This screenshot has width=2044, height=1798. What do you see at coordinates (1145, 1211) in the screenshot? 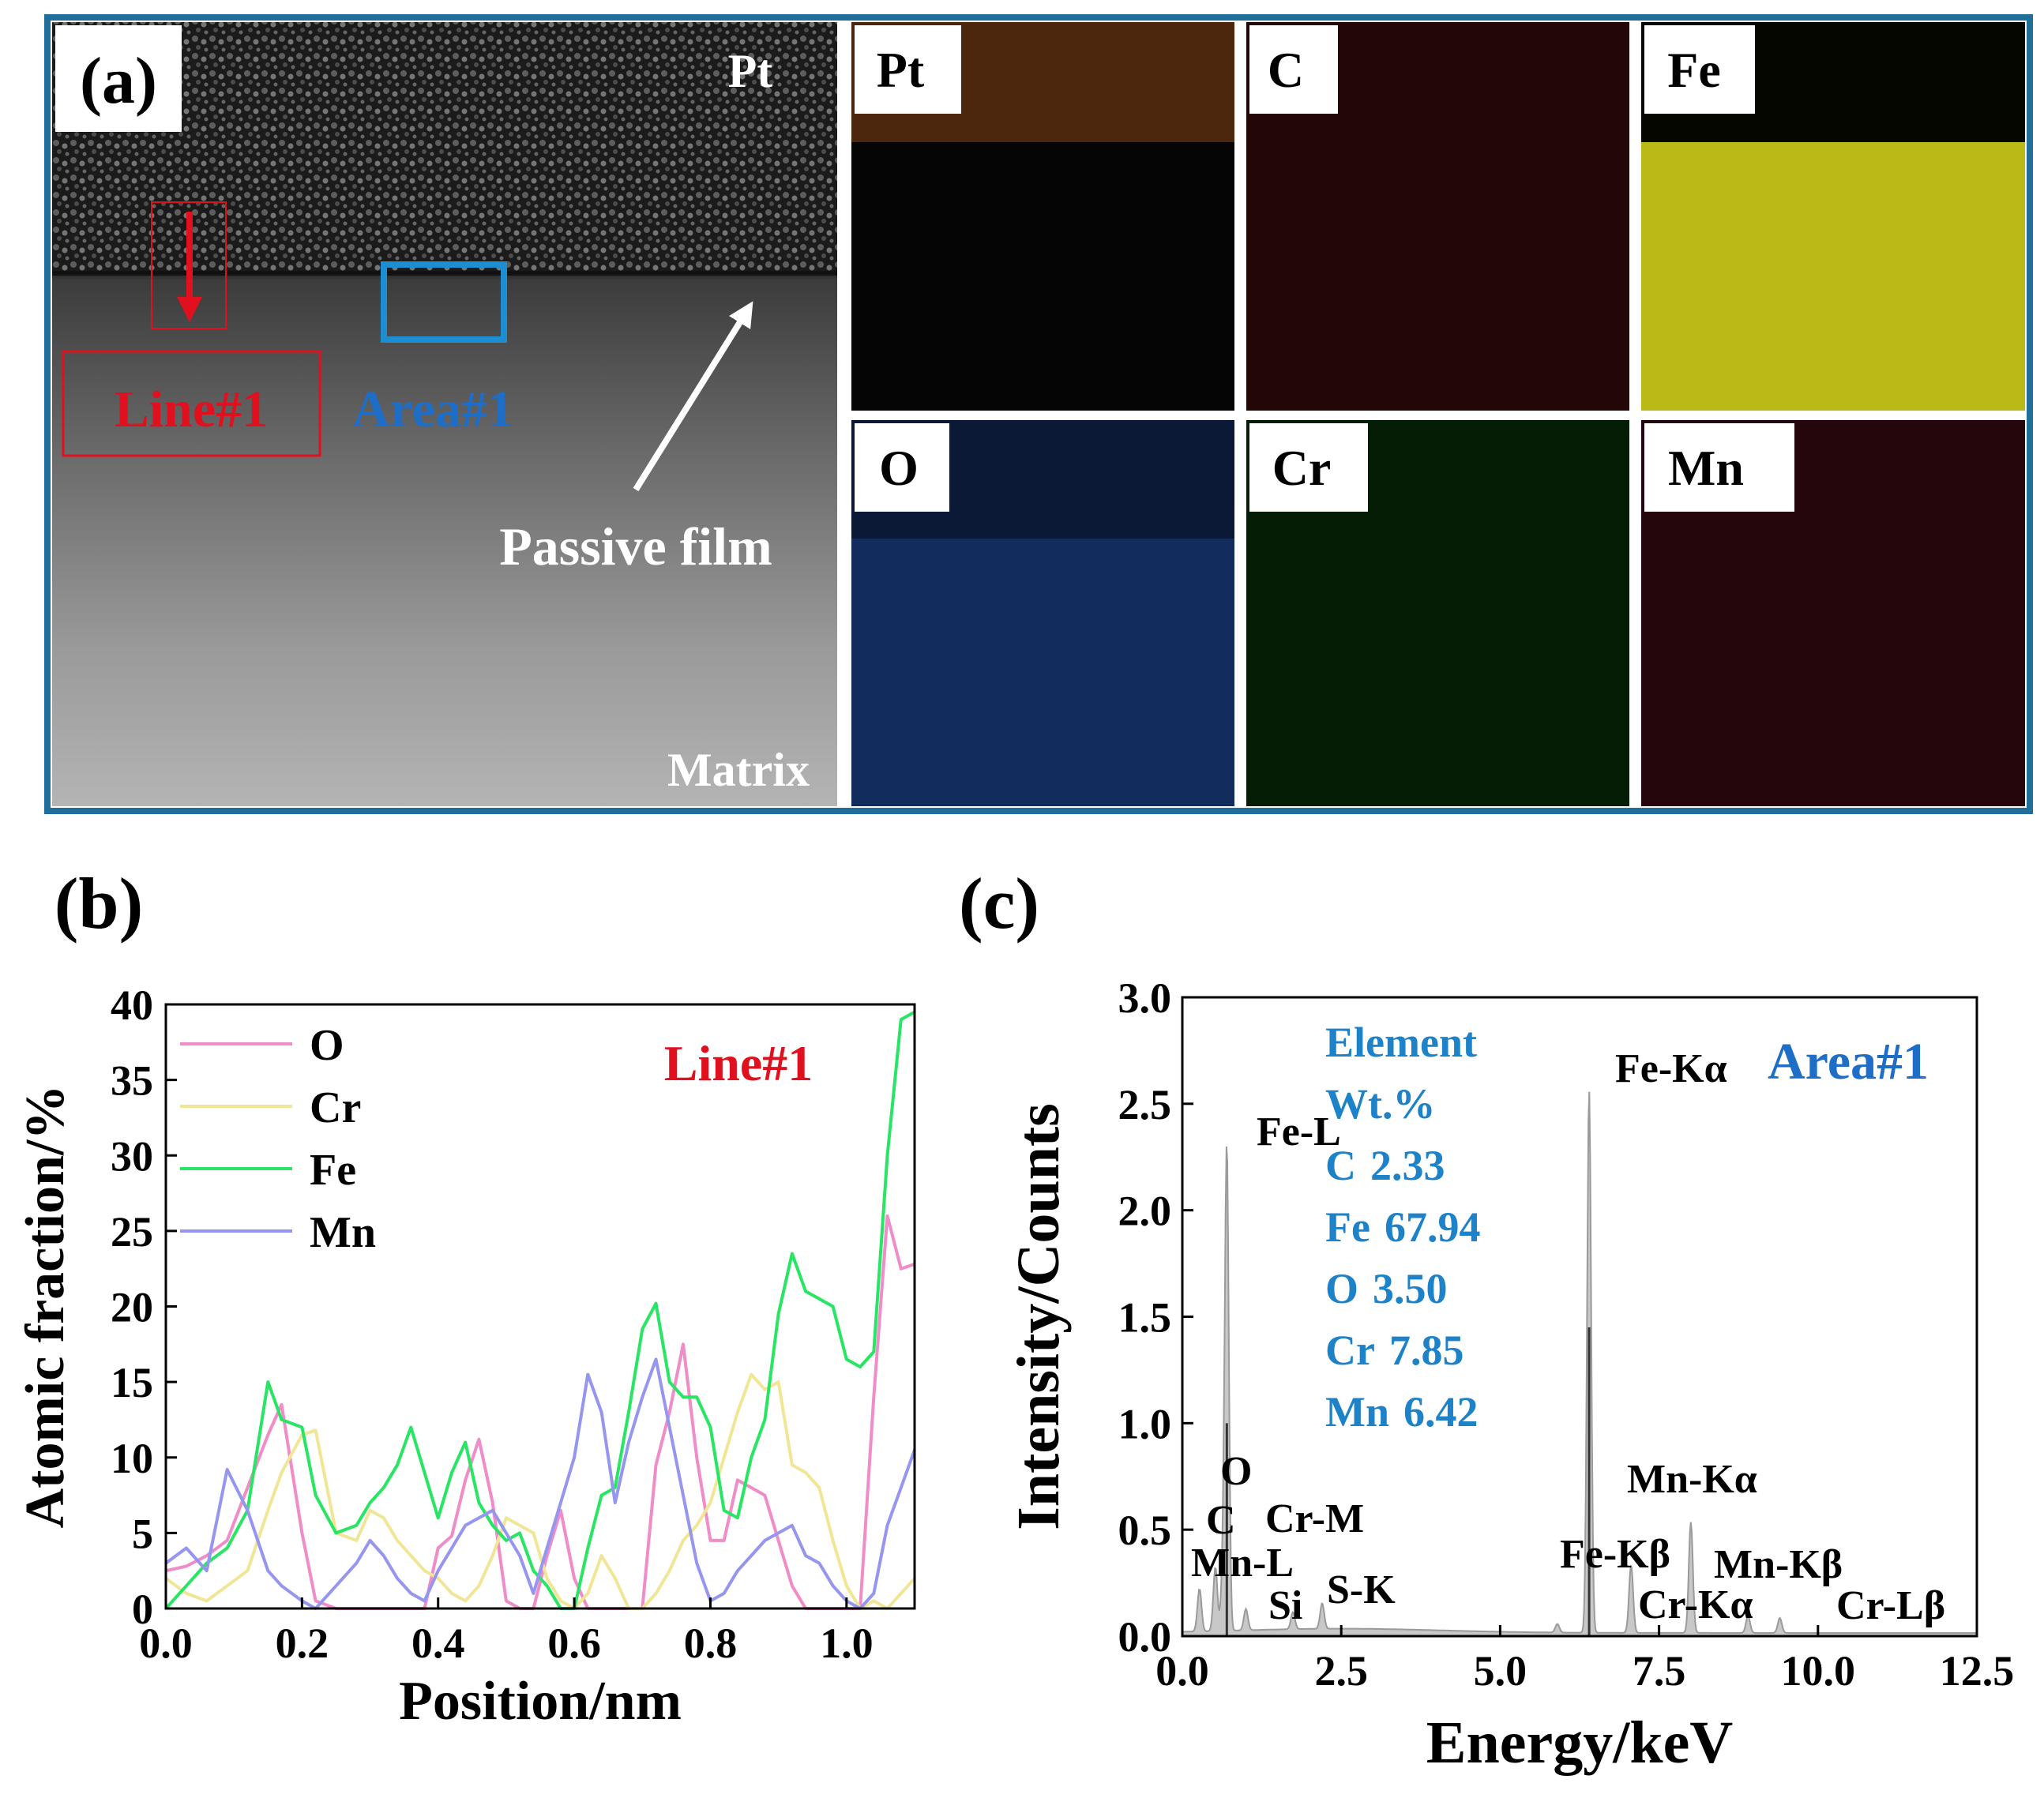
I see `y-tick-label: 2.0` at bounding box center [1145, 1211].